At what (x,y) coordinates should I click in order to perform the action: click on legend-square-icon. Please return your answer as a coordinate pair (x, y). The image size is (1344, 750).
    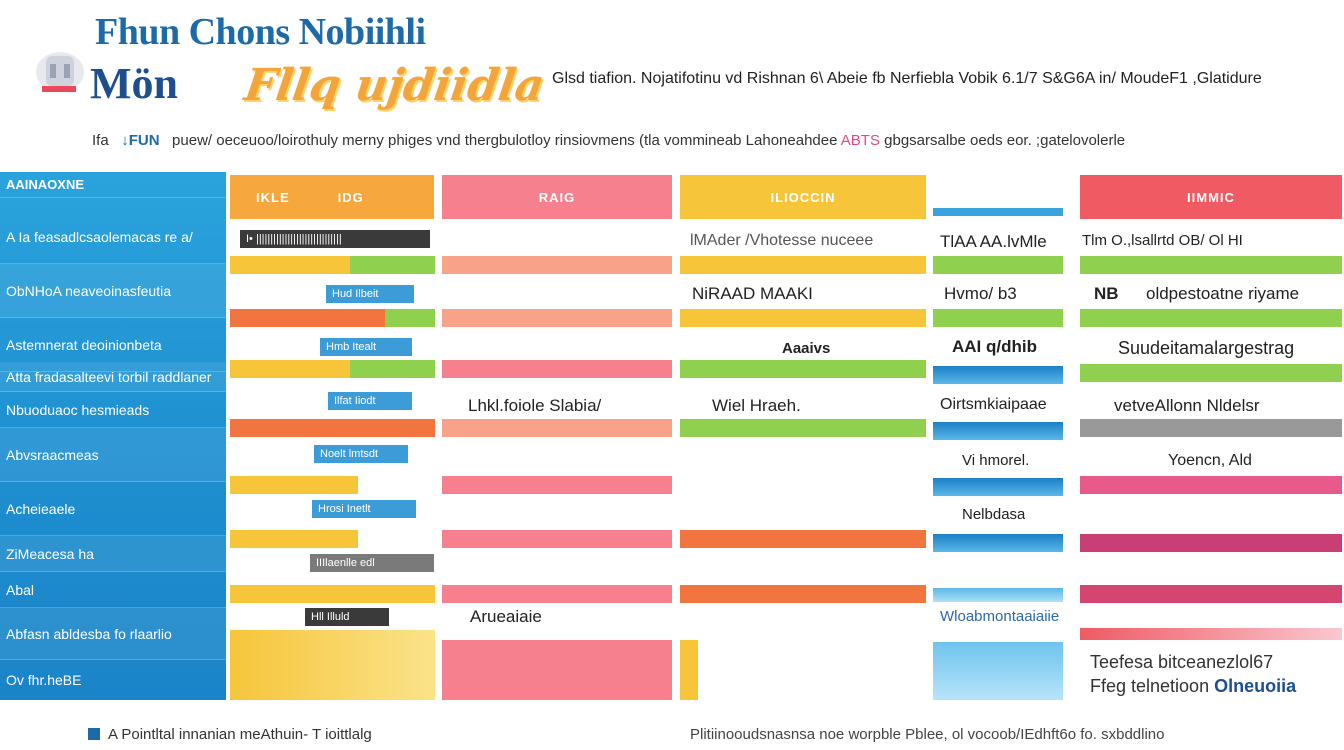
    Looking at the image, I should click on (94, 734).